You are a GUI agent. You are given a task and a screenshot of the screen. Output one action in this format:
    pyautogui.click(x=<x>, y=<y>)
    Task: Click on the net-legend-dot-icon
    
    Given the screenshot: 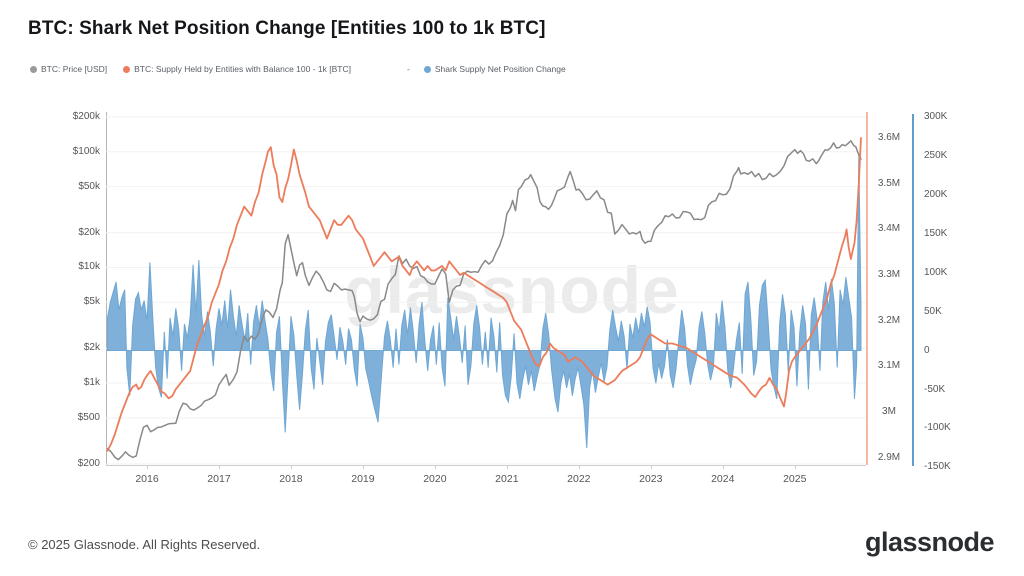 What is the action you would take?
    pyautogui.click(x=427, y=69)
    